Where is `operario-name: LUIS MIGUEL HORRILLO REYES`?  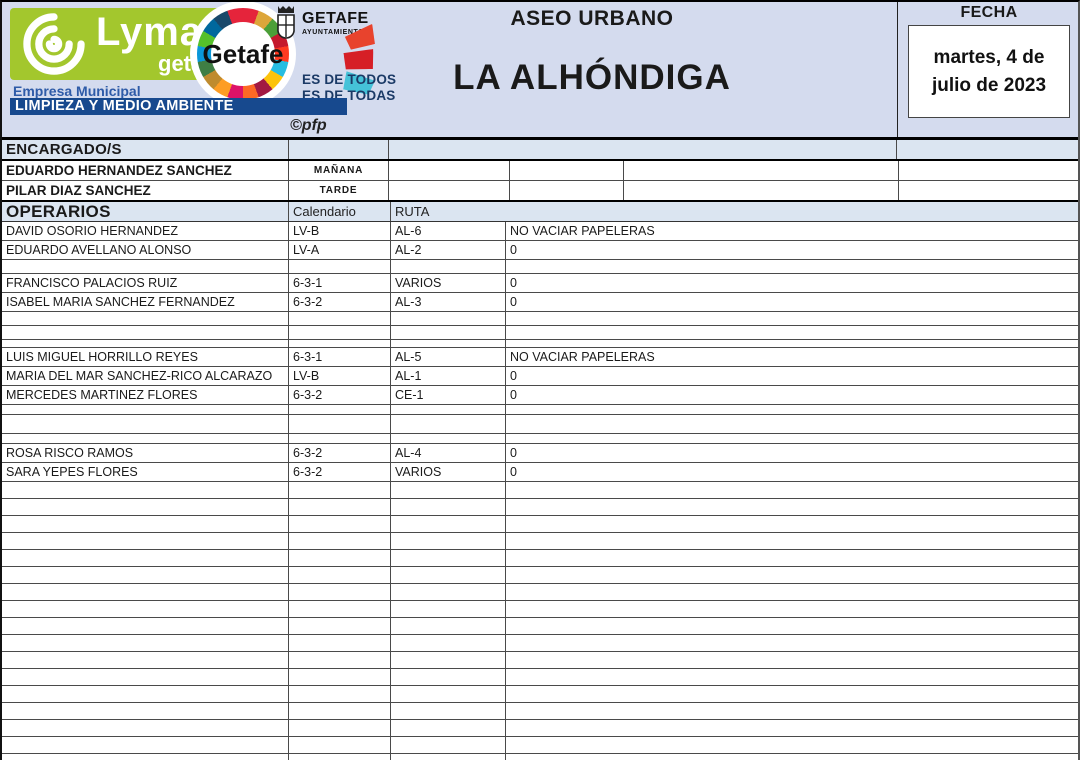
operario-name: LUIS MIGUEL HORRILLO REYES is located at coordinates (145, 357).